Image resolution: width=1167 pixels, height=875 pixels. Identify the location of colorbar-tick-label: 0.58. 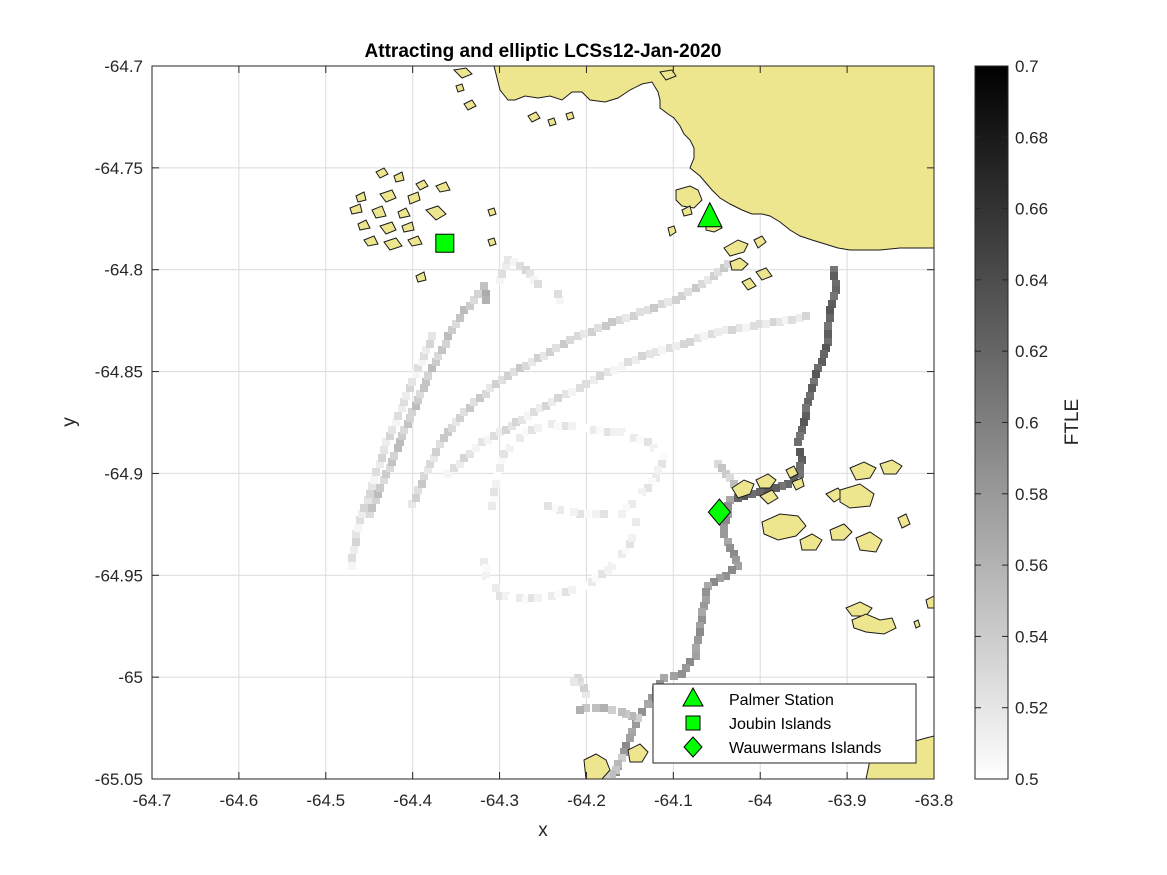
(1031, 494).